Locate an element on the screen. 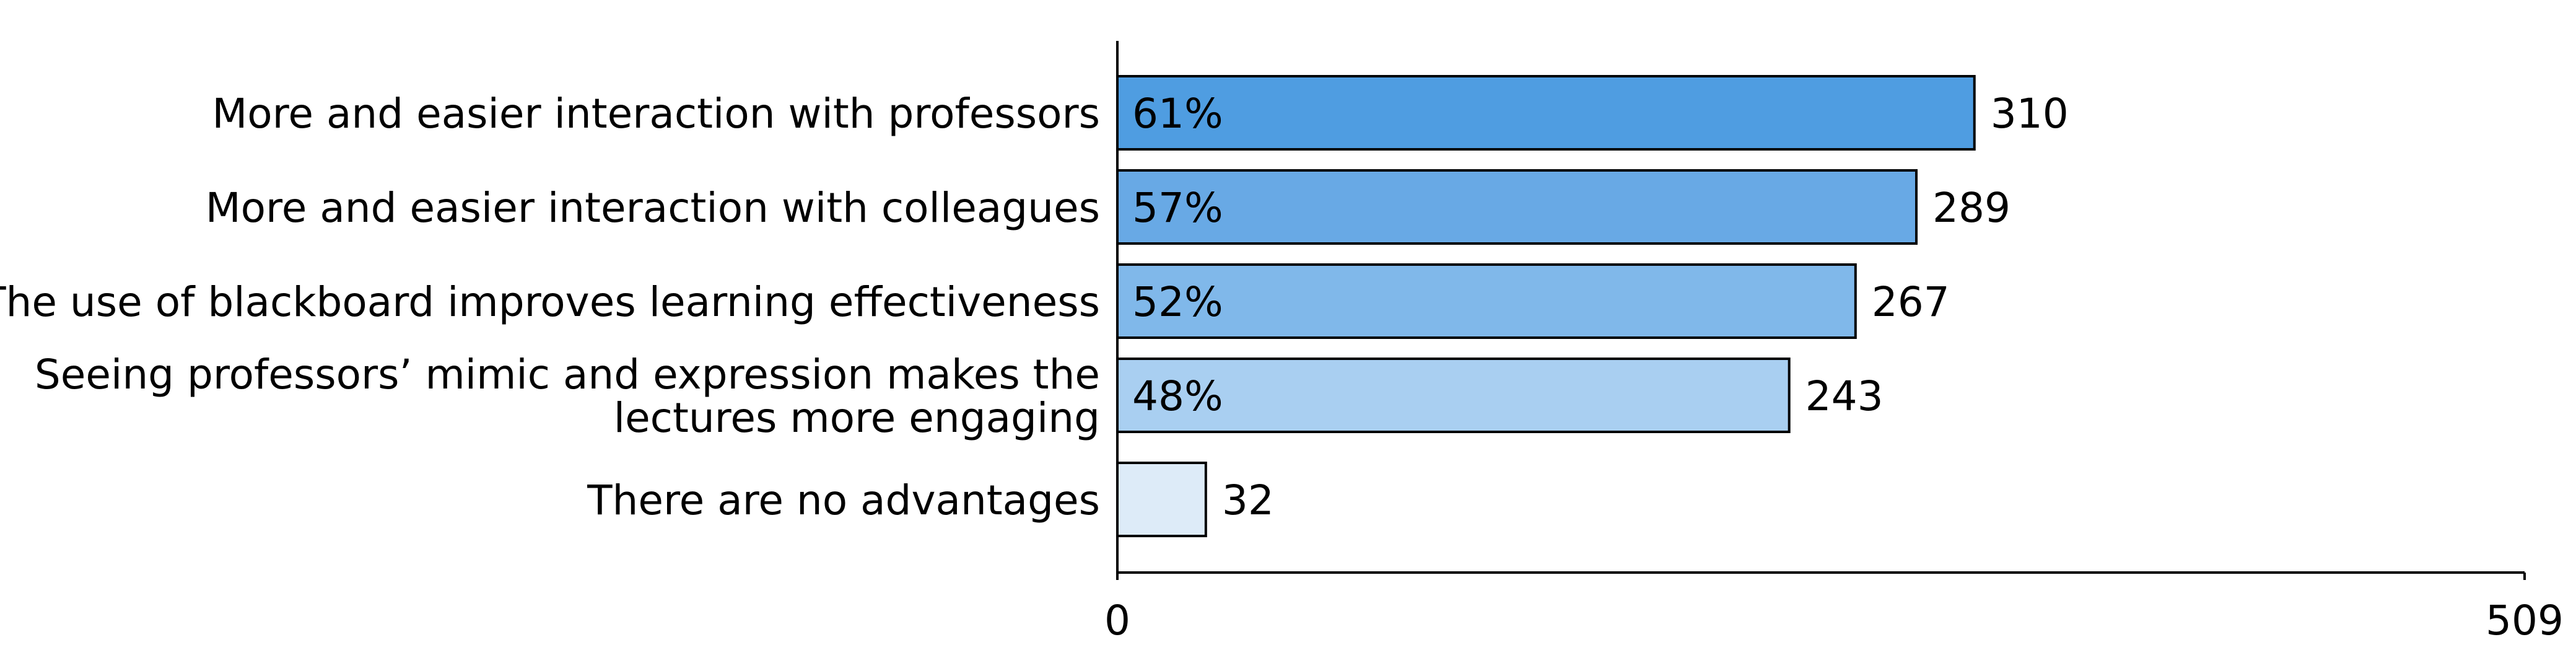 The width and height of the screenshot is (2576, 663). bar-percent-label: 61% is located at coordinates (1177, 114).